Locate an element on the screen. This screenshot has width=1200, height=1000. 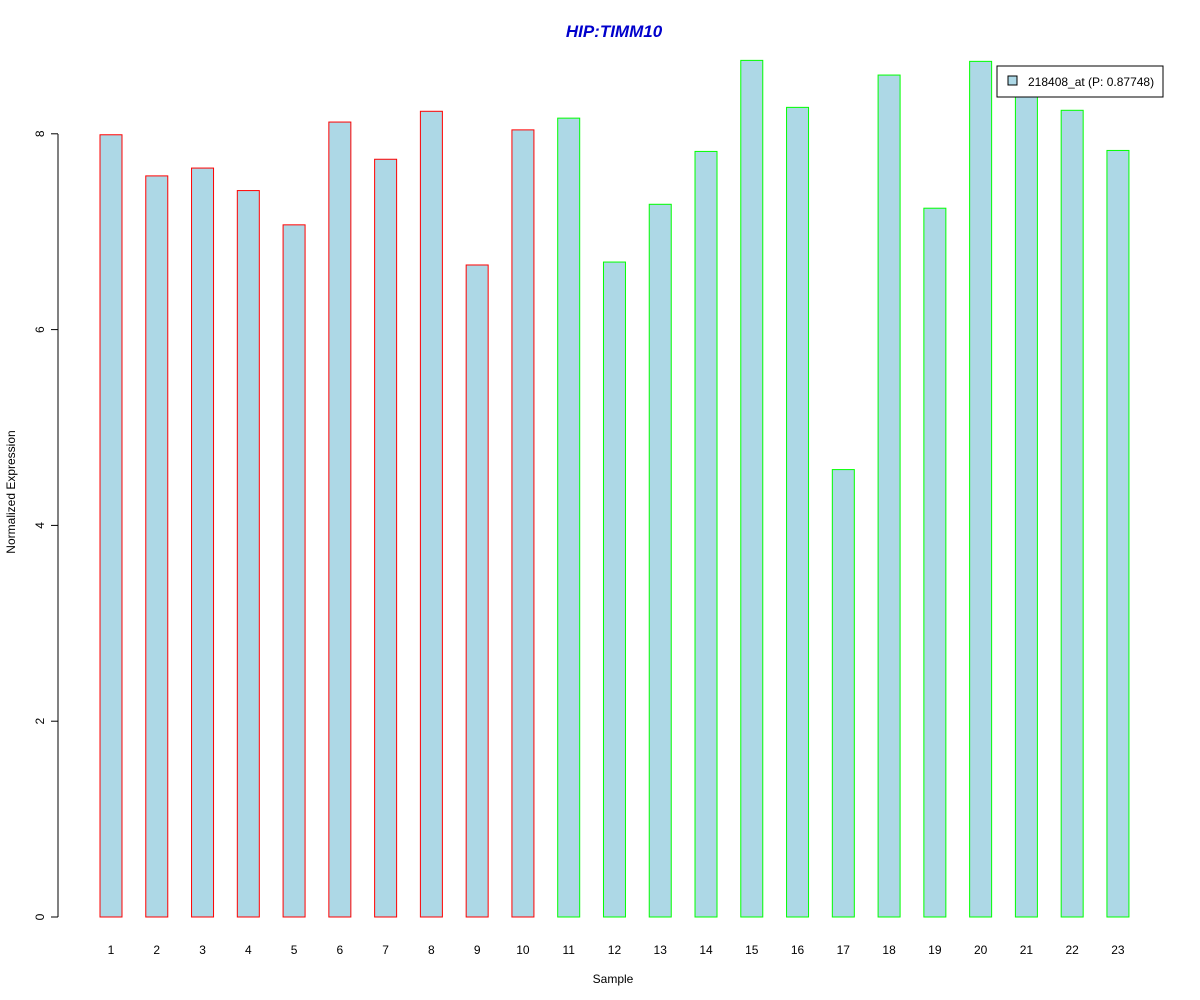
legend-box is located at coordinates (1080, 81).